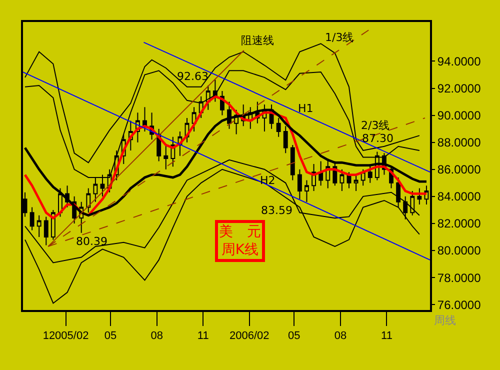  I want to click on y-tick-label: 84.0000, so click(459, 197).